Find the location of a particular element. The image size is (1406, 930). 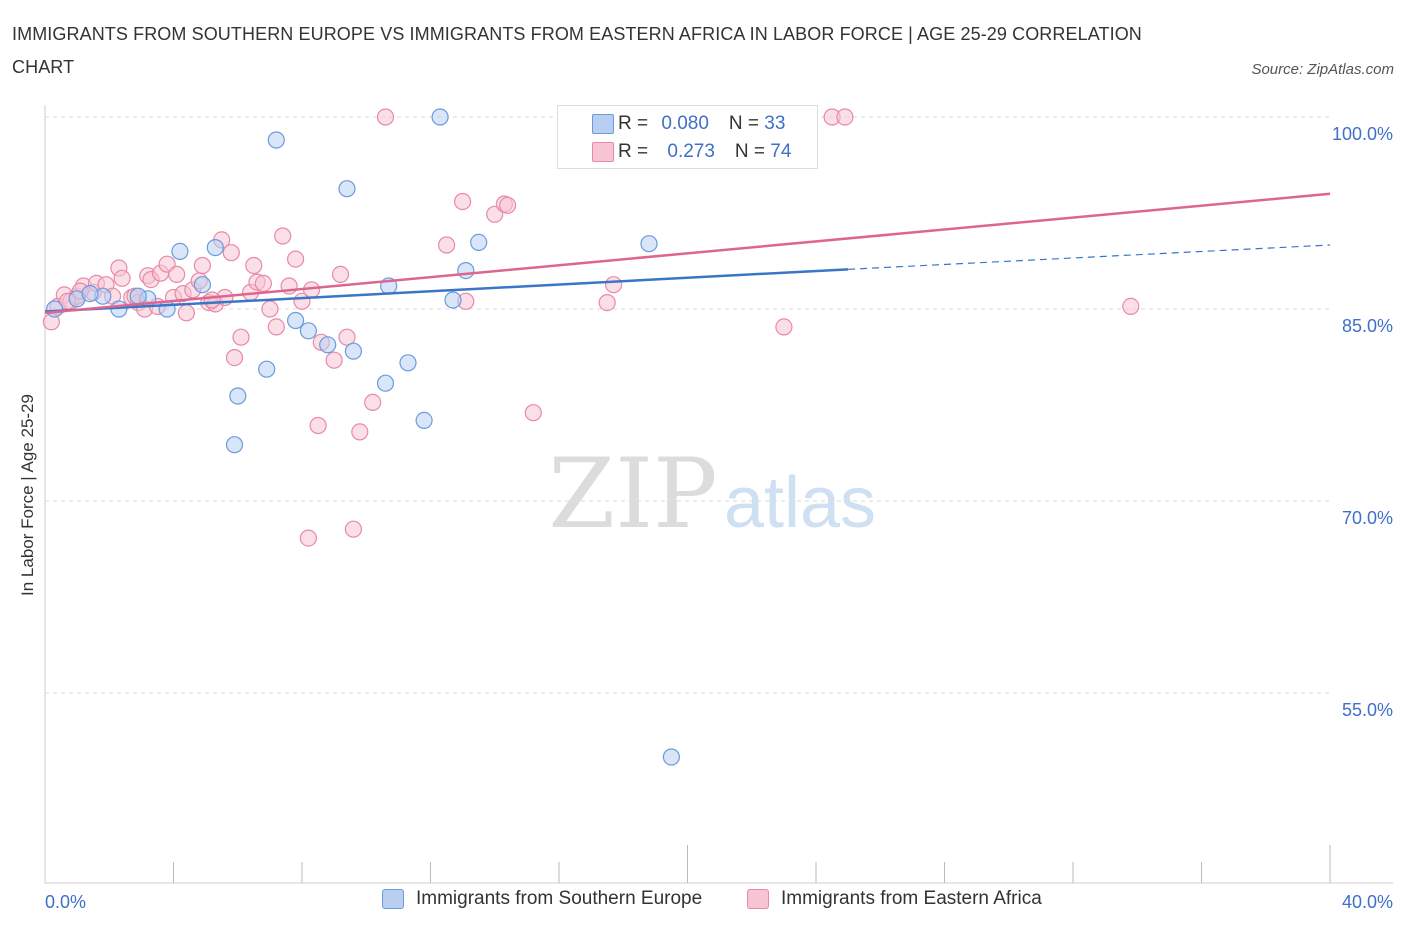

stats-legend: R = 0.080 N = 33 R = 0.273 N = 74 is located at coordinates (687, 137).